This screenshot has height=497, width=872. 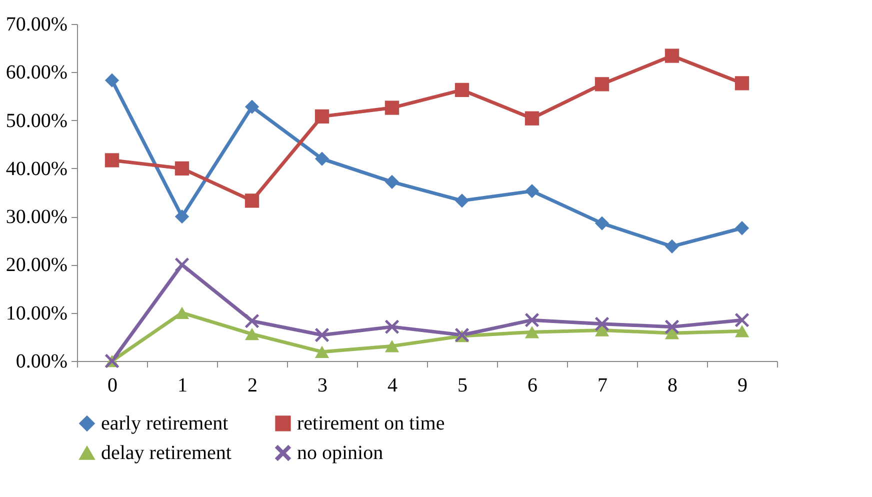 What do you see at coordinates (37, 121) in the screenshot?
I see `y-tick-label: 50.00%` at bounding box center [37, 121].